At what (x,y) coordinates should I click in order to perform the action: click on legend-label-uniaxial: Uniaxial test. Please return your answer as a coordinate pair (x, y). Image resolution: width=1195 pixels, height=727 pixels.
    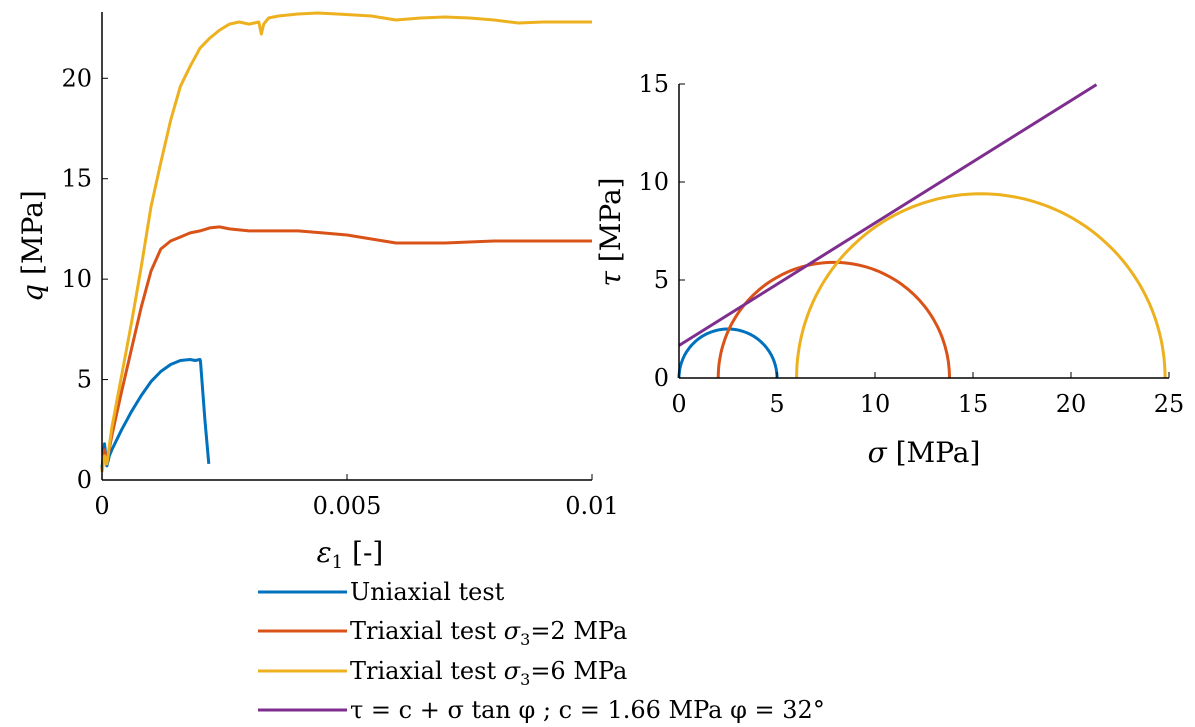
    Looking at the image, I should click on (427, 592).